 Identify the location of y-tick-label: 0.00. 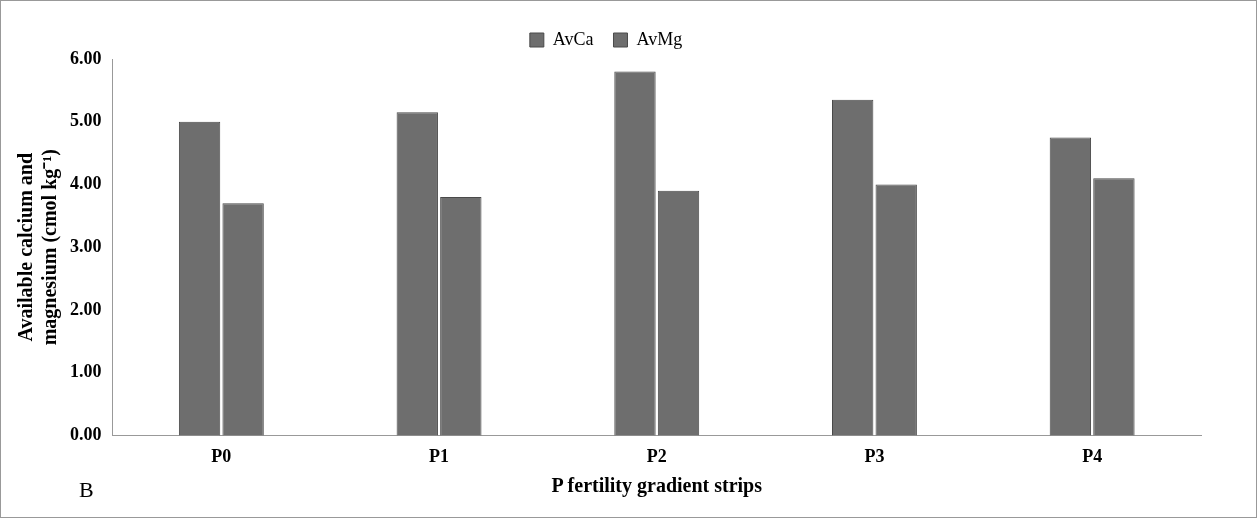
(86, 434).